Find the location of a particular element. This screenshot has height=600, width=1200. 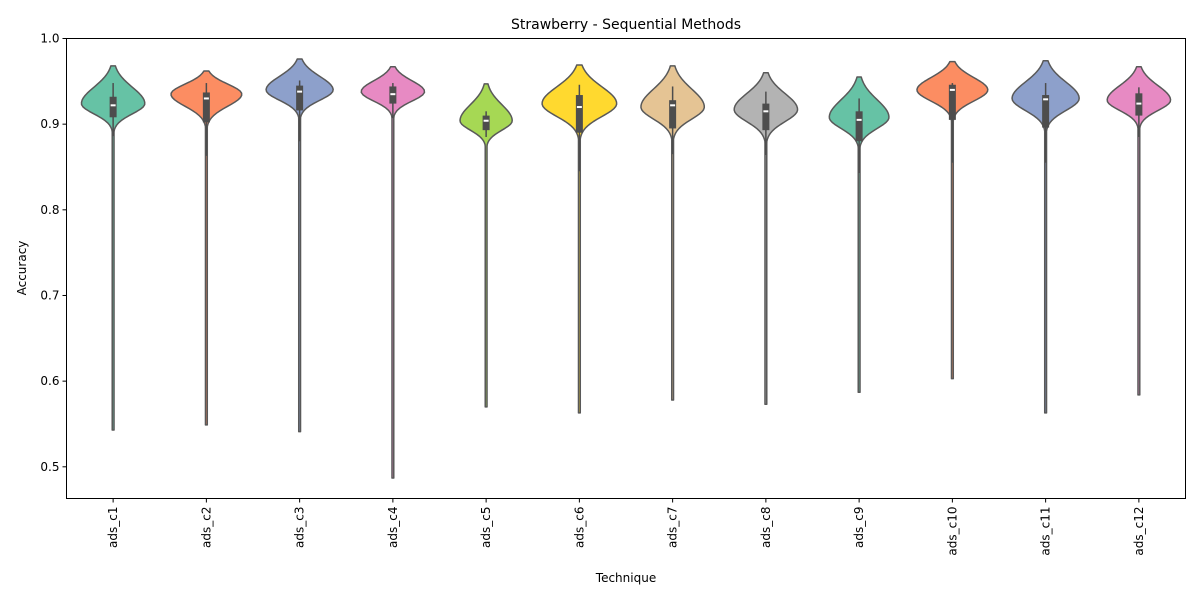

y-axis-title: Accuracy is located at coordinates (22, 268).